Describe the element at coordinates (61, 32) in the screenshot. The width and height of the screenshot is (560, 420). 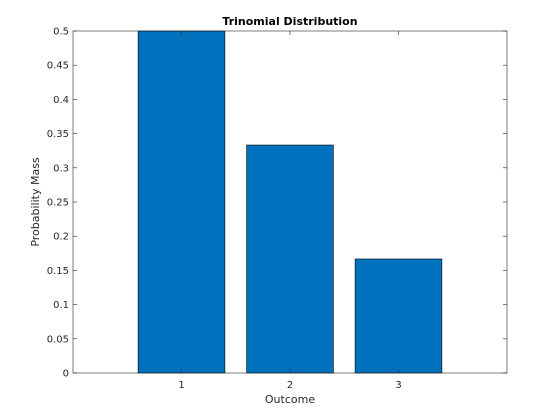
I see `y-tick-label: 0.5` at that location.